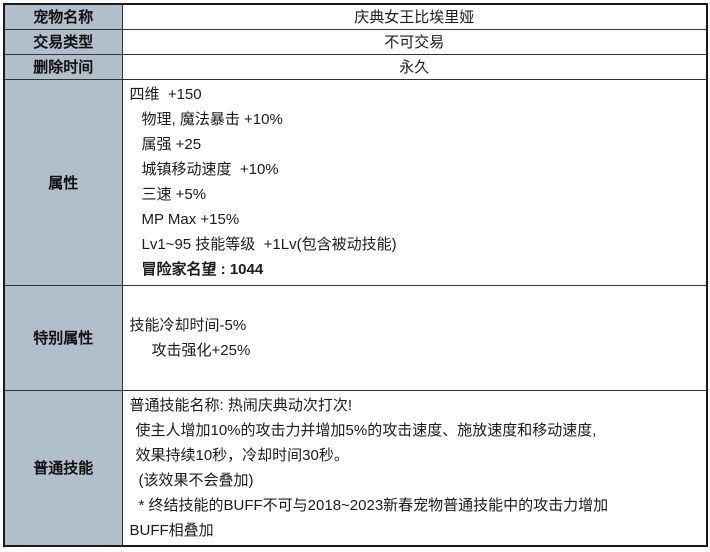 This screenshot has height=552, width=710. I want to click on normal-skill-line: * 终结技能的BUFF不可与2018~2023新春宠物普通技能中的攻击力增加, so click(373, 505).